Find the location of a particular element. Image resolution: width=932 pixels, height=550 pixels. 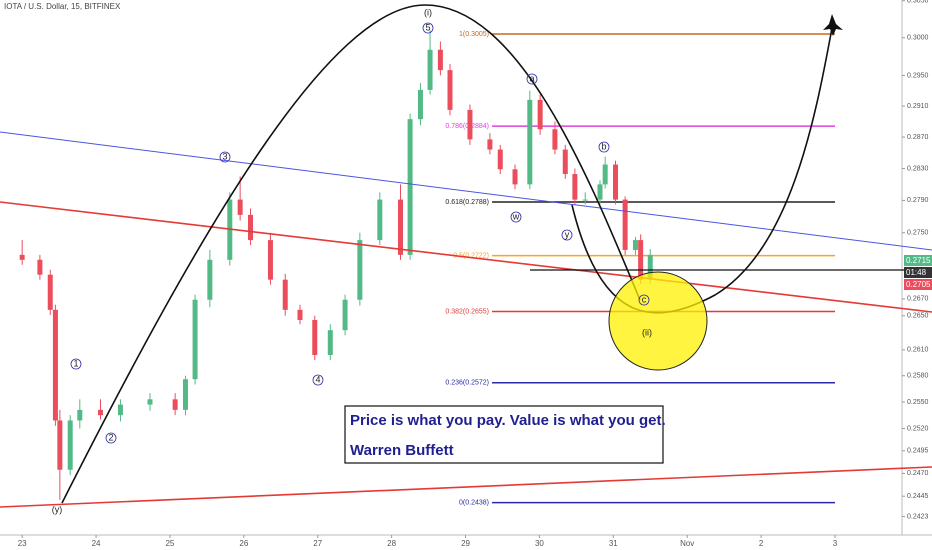

x-tick-label: 26 is located at coordinates (243, 543).